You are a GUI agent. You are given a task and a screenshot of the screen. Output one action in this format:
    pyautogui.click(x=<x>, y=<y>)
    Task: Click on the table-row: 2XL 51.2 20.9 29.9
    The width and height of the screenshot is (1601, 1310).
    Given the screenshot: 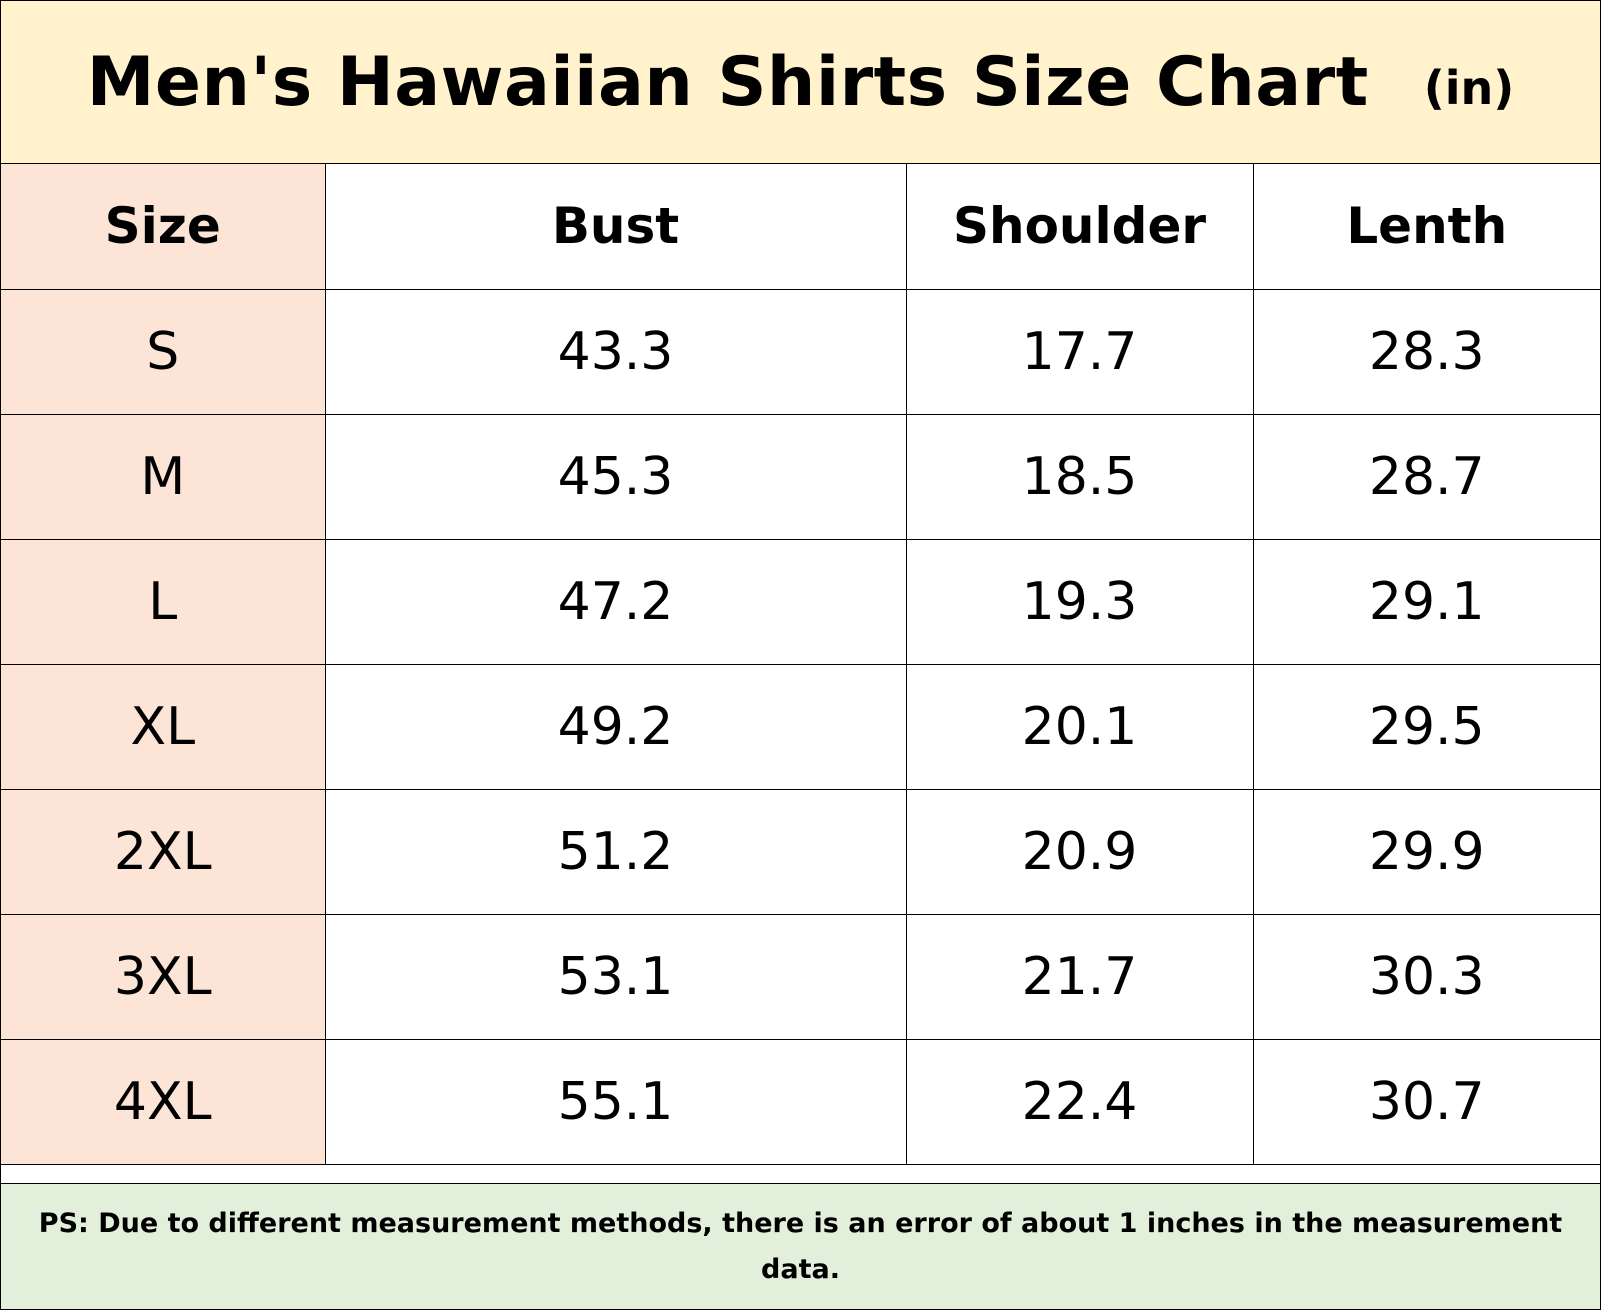 What is the action you would take?
    pyautogui.click(x=800, y=851)
    